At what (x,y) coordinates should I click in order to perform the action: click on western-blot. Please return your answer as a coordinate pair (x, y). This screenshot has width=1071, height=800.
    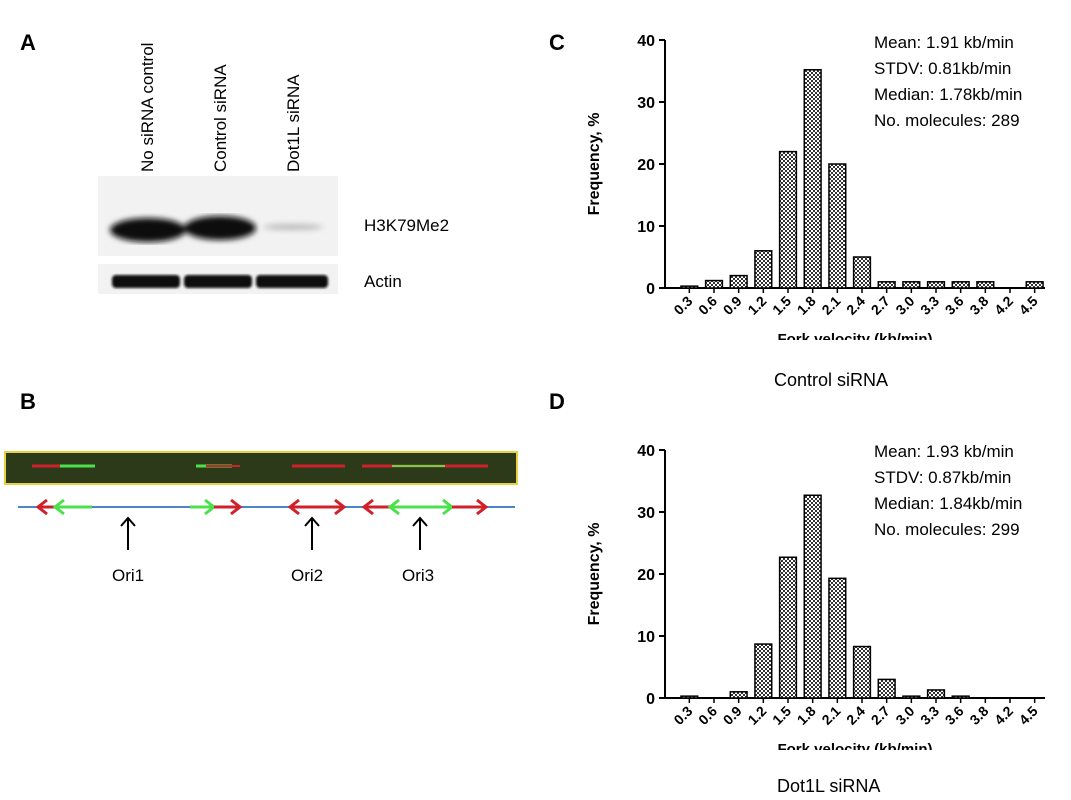
    Looking at the image, I should click on (218, 235).